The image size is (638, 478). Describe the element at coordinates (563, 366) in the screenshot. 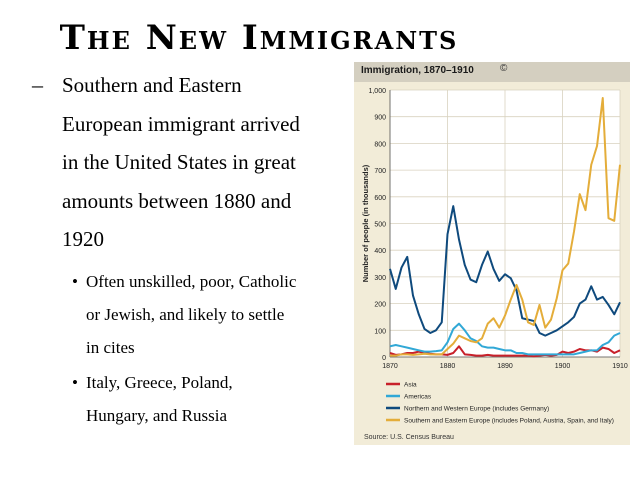

I see `x-tick-label: 1900` at that location.